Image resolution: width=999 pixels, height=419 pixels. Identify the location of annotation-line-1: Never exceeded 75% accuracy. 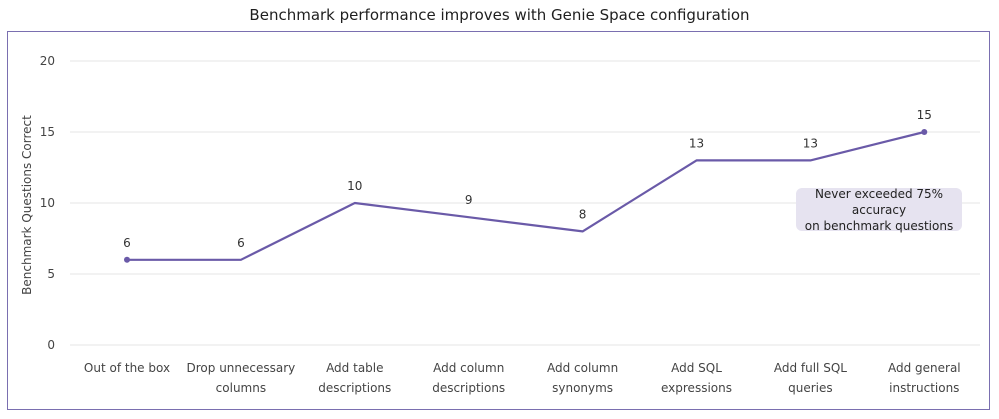
(879, 201).